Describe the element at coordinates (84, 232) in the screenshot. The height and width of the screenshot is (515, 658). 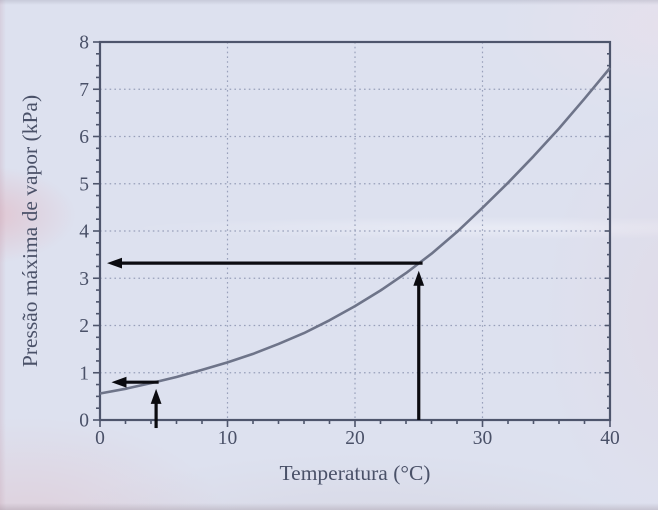
I see `y-tick-label: 4` at that location.